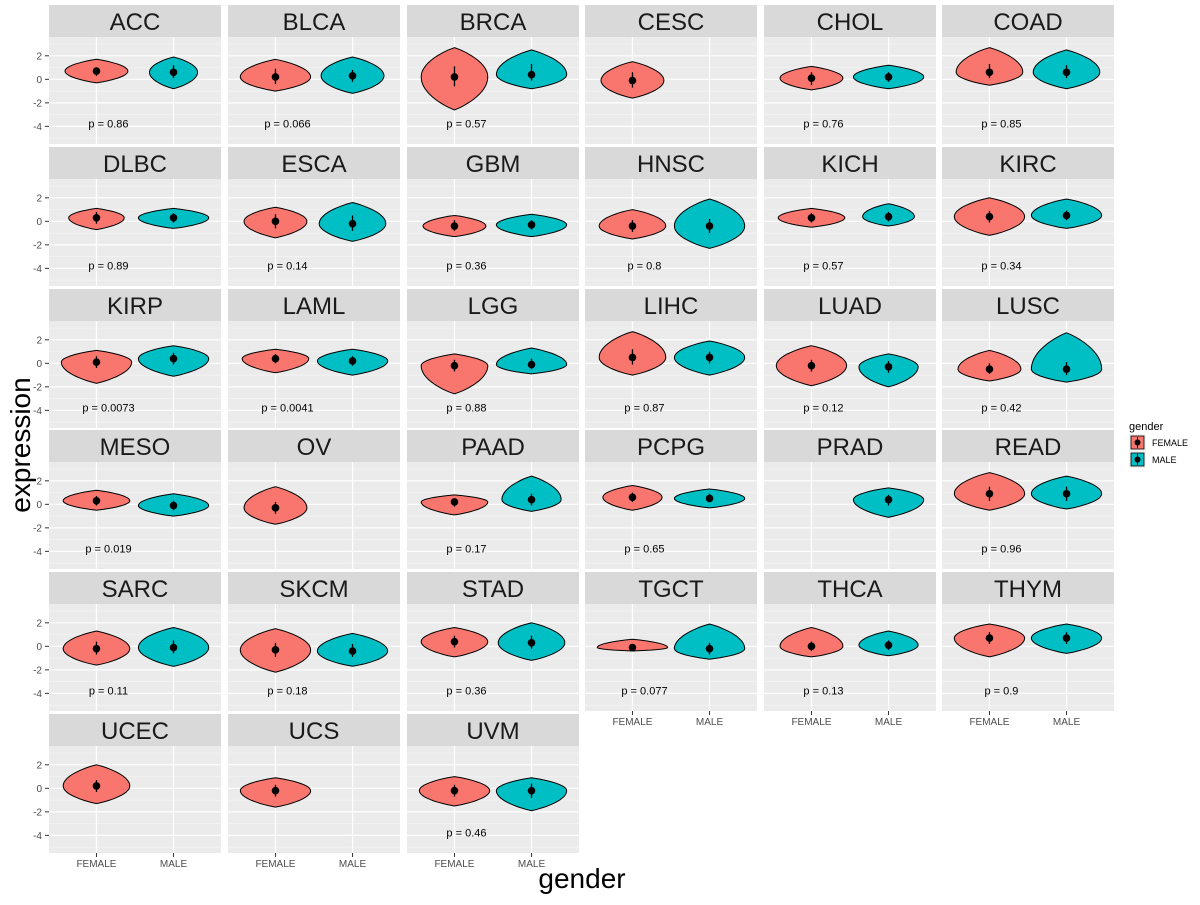 This screenshot has width=1200, height=905. I want to click on facet-panel-laml: LAML p = 0.0041, so click(314, 358).